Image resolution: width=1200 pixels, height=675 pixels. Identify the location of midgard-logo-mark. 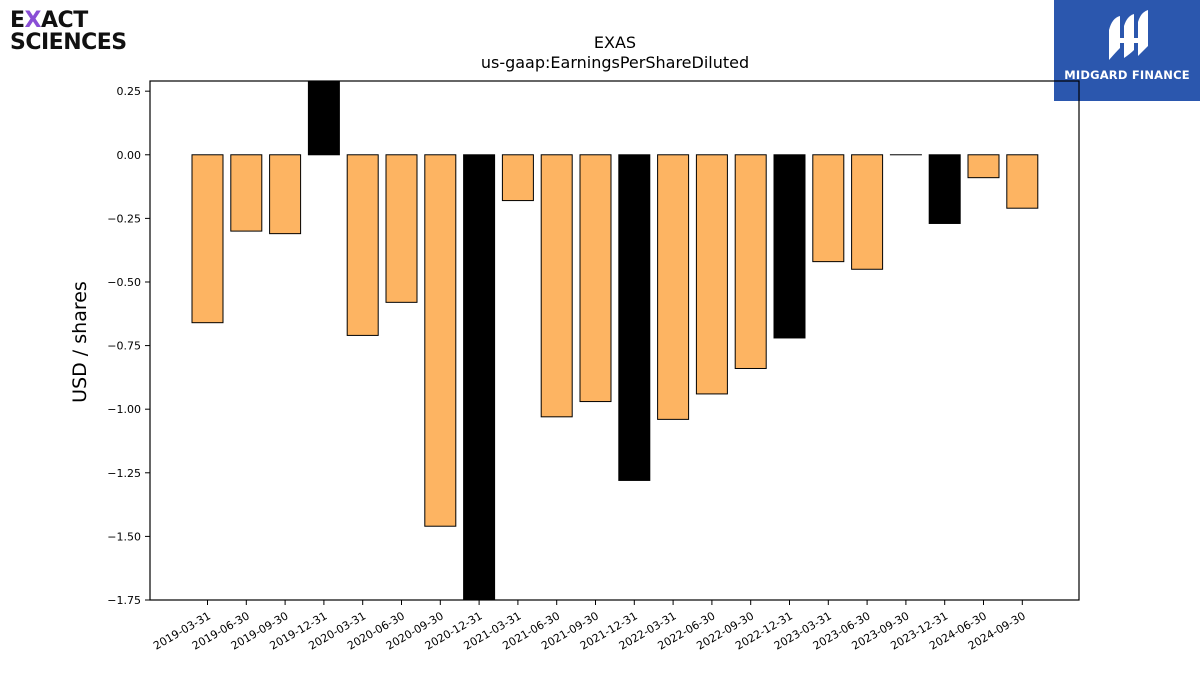
(1127, 50).